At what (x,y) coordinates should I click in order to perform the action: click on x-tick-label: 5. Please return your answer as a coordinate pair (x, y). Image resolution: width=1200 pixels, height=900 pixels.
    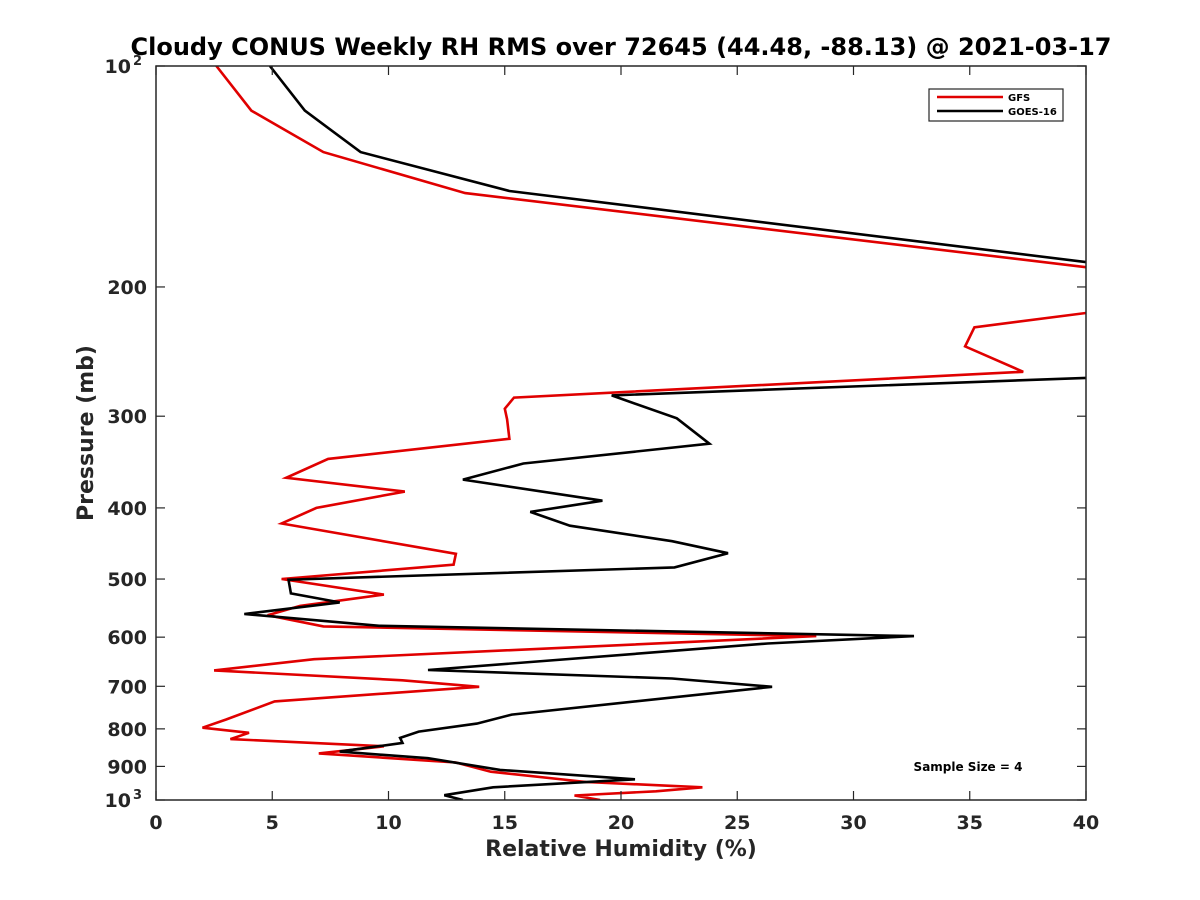
    Looking at the image, I should click on (272, 823).